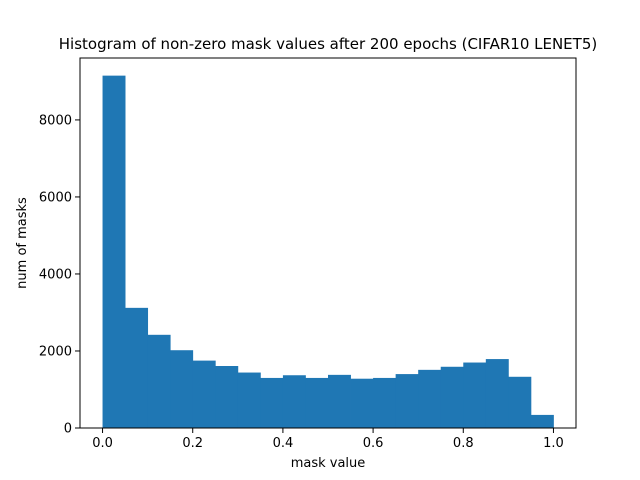  I want to click on x-tick-label: 0.2, so click(192, 443).